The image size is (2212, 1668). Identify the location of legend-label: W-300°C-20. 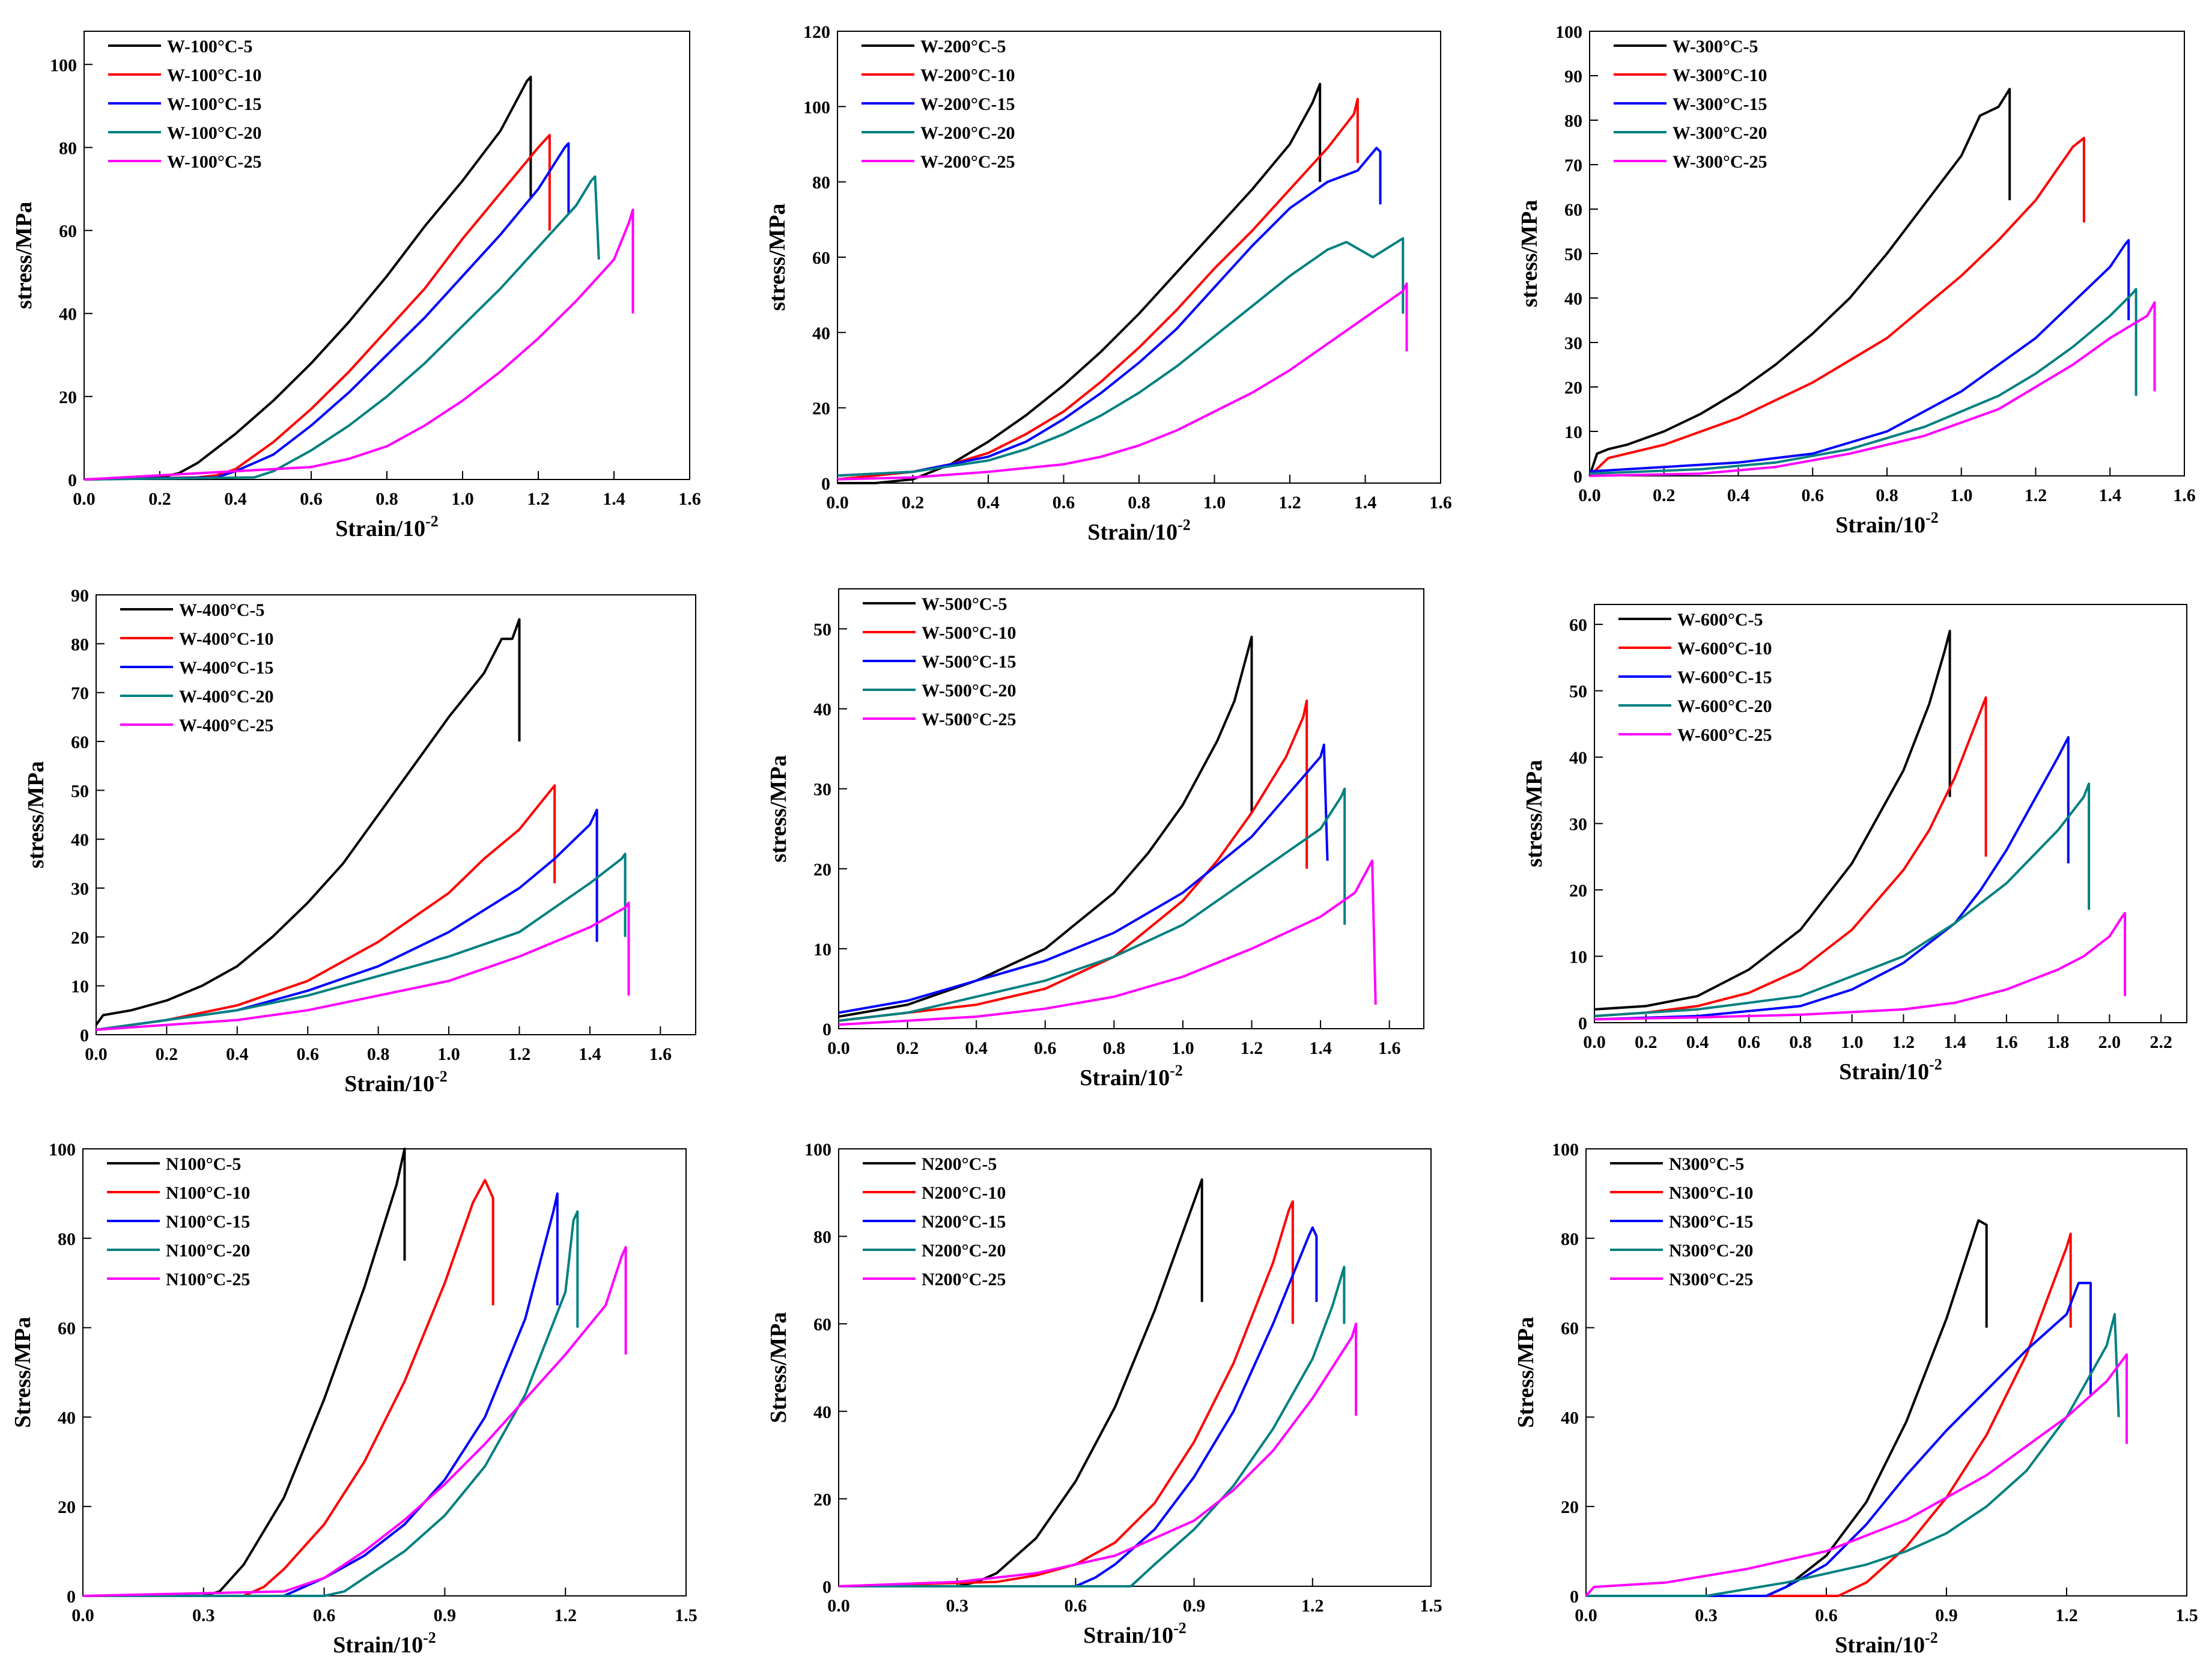
(1720, 133).